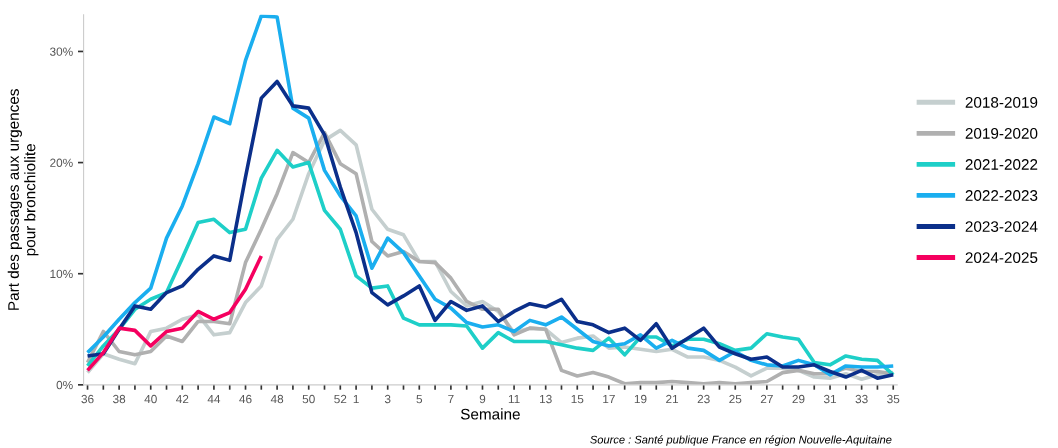 This screenshot has height=448, width=1058. Describe the element at coordinates (741, 440) in the screenshot. I see `source-note: Source : Santé publique France en région Nouvelle-Aquitaine` at that location.